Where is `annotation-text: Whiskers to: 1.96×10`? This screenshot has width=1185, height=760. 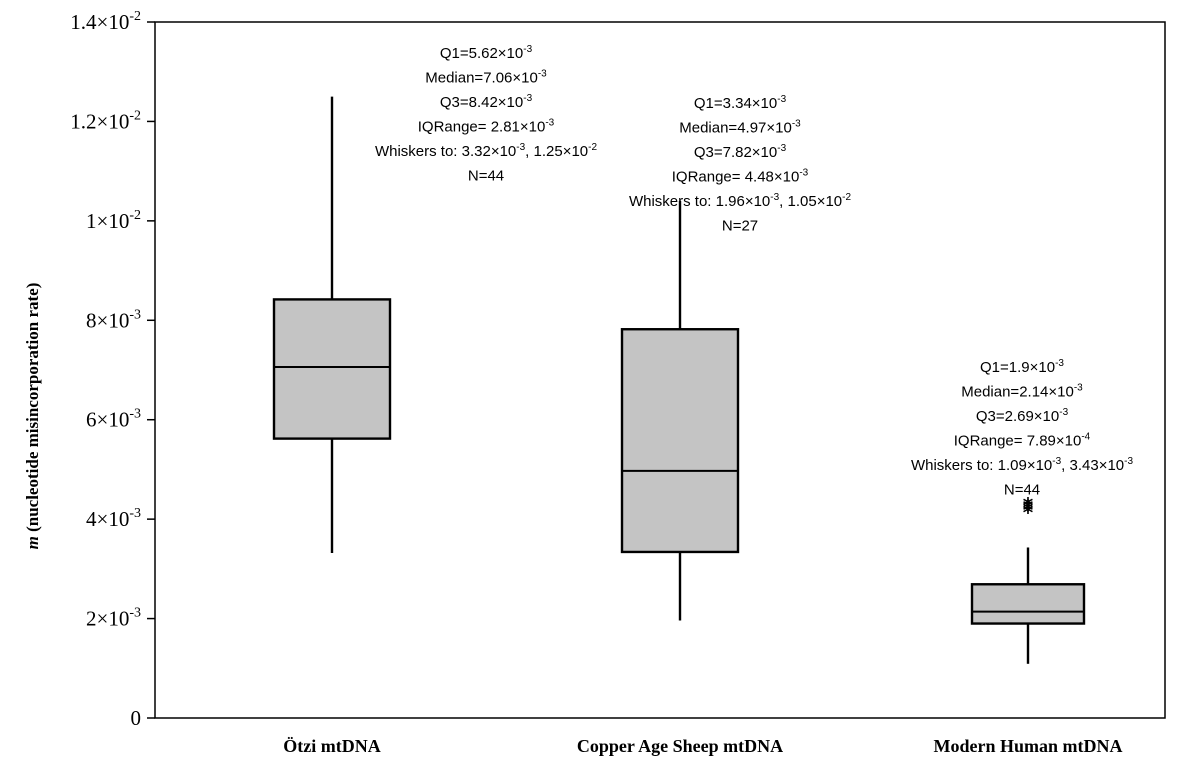
annotation-text: Whiskers to: 1.96×10 is located at coordinates (699, 201).